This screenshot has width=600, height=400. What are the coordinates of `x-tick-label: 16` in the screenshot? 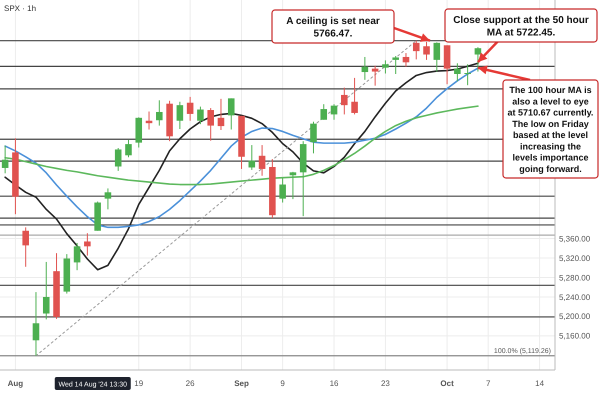 It's located at (335, 383).